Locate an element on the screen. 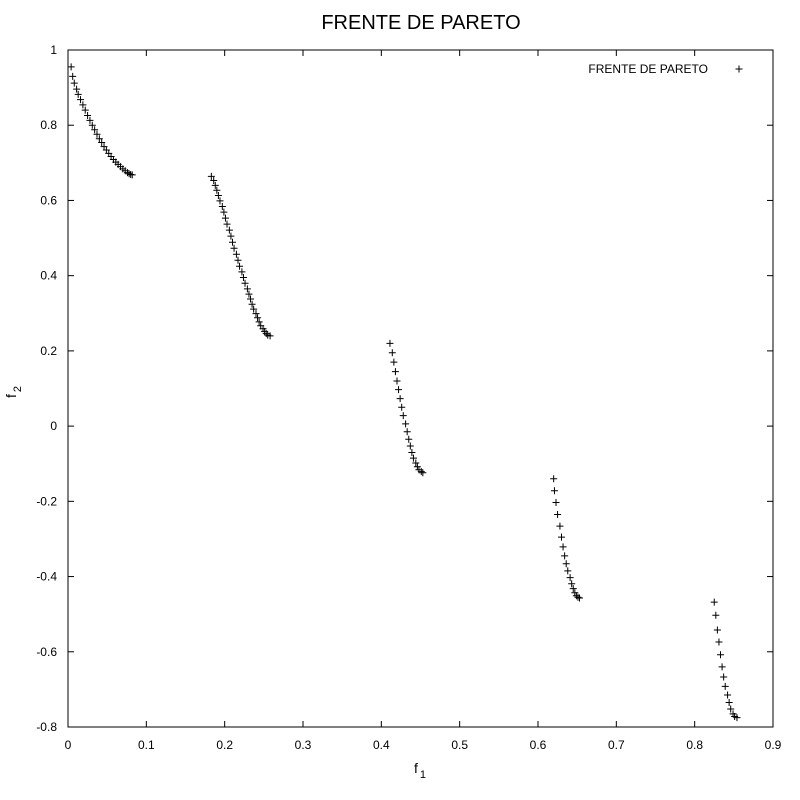 The image size is (800, 800). x-tick-label: 0.5 is located at coordinates (459, 745).